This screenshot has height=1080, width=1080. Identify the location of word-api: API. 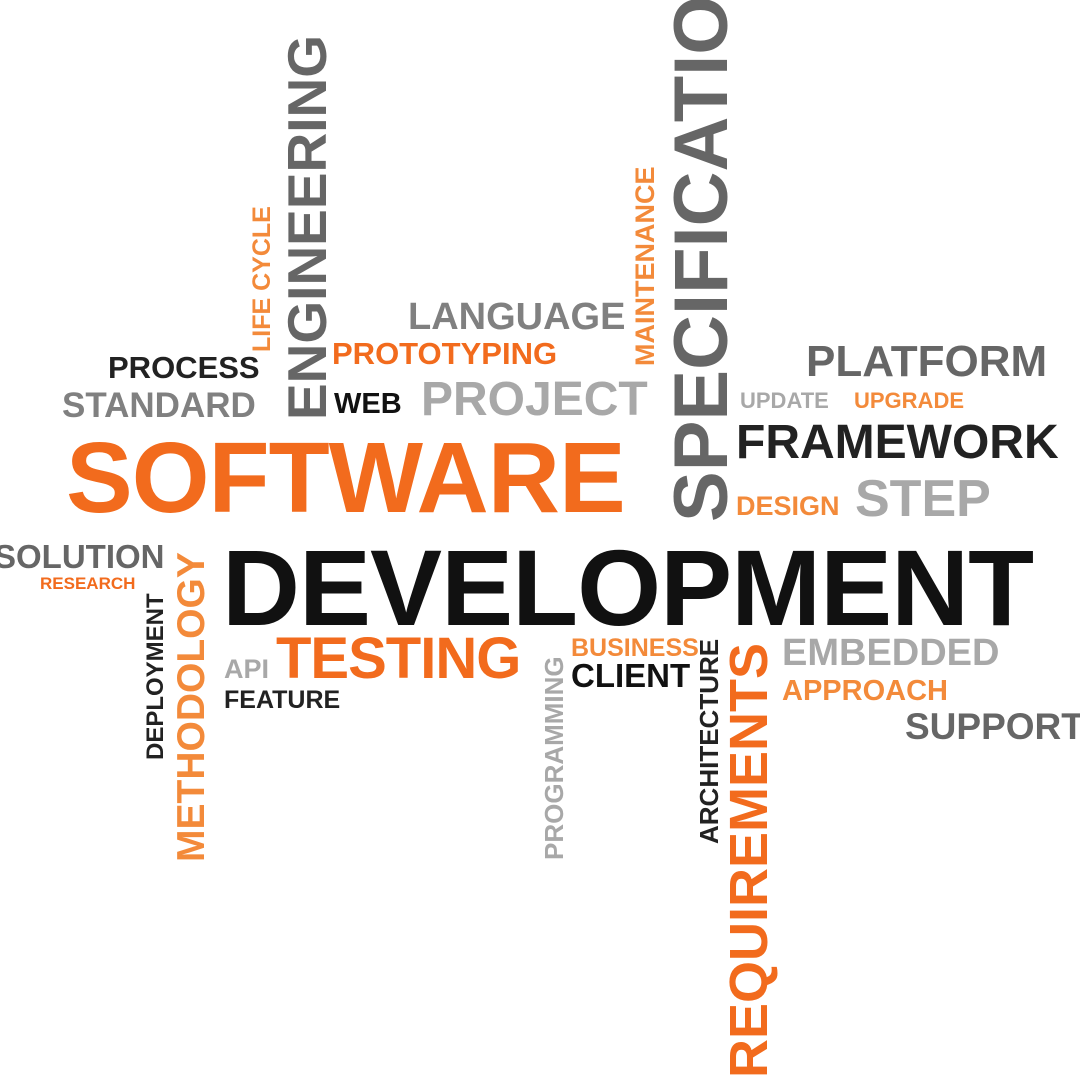
(247, 669).